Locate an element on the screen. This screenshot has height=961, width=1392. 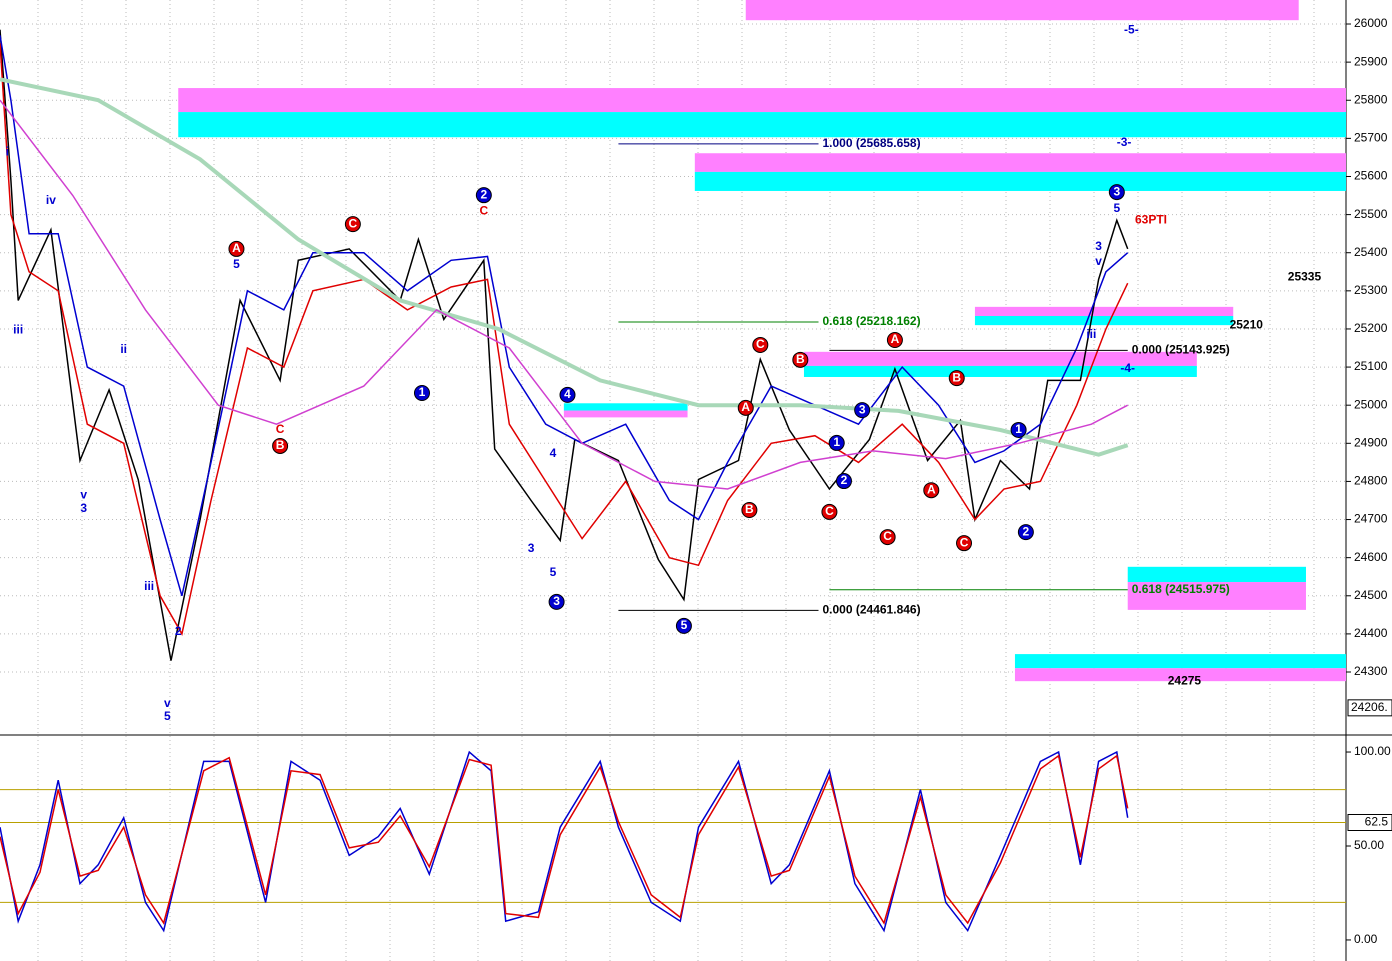
y-tick-label: 0.00 is located at coordinates (1366, 939).